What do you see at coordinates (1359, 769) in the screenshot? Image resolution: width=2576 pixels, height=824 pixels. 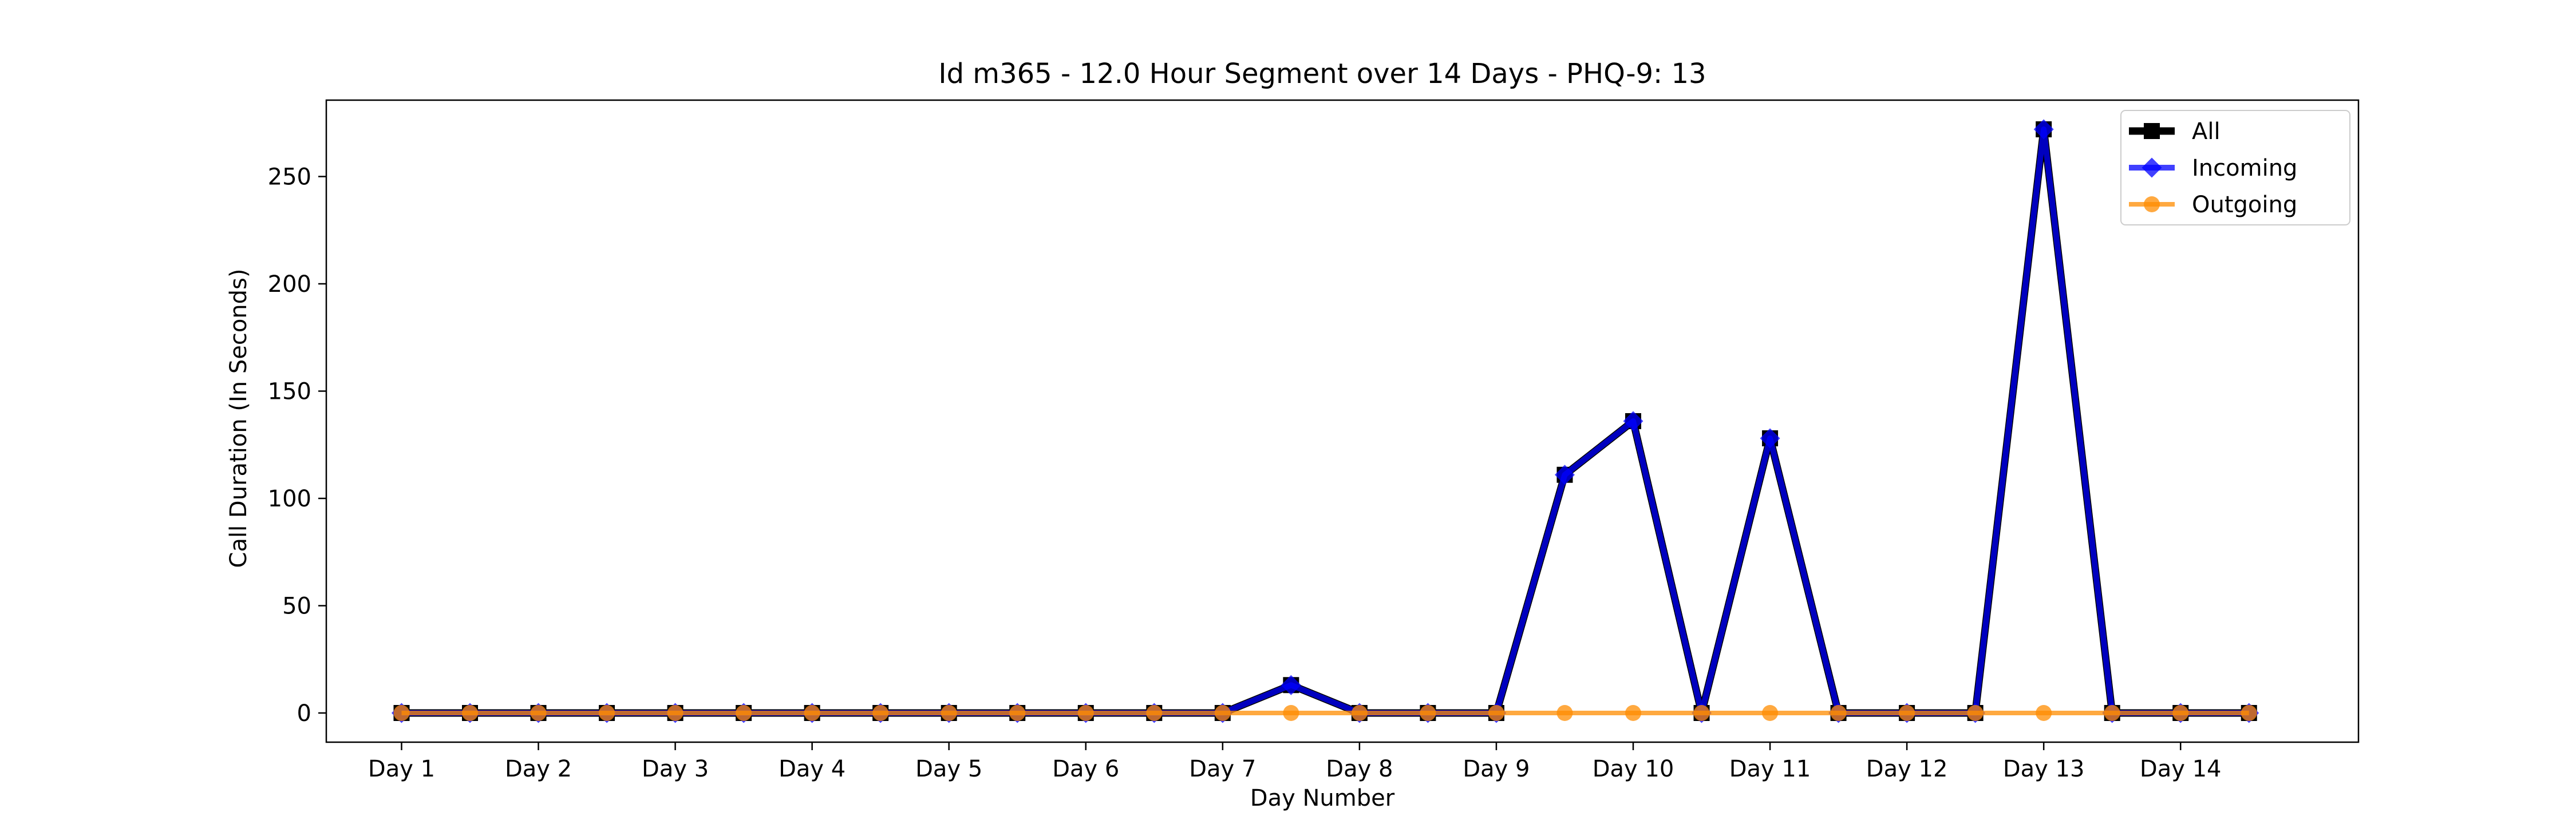 I see `x-tick-label: Day 8` at bounding box center [1359, 769].